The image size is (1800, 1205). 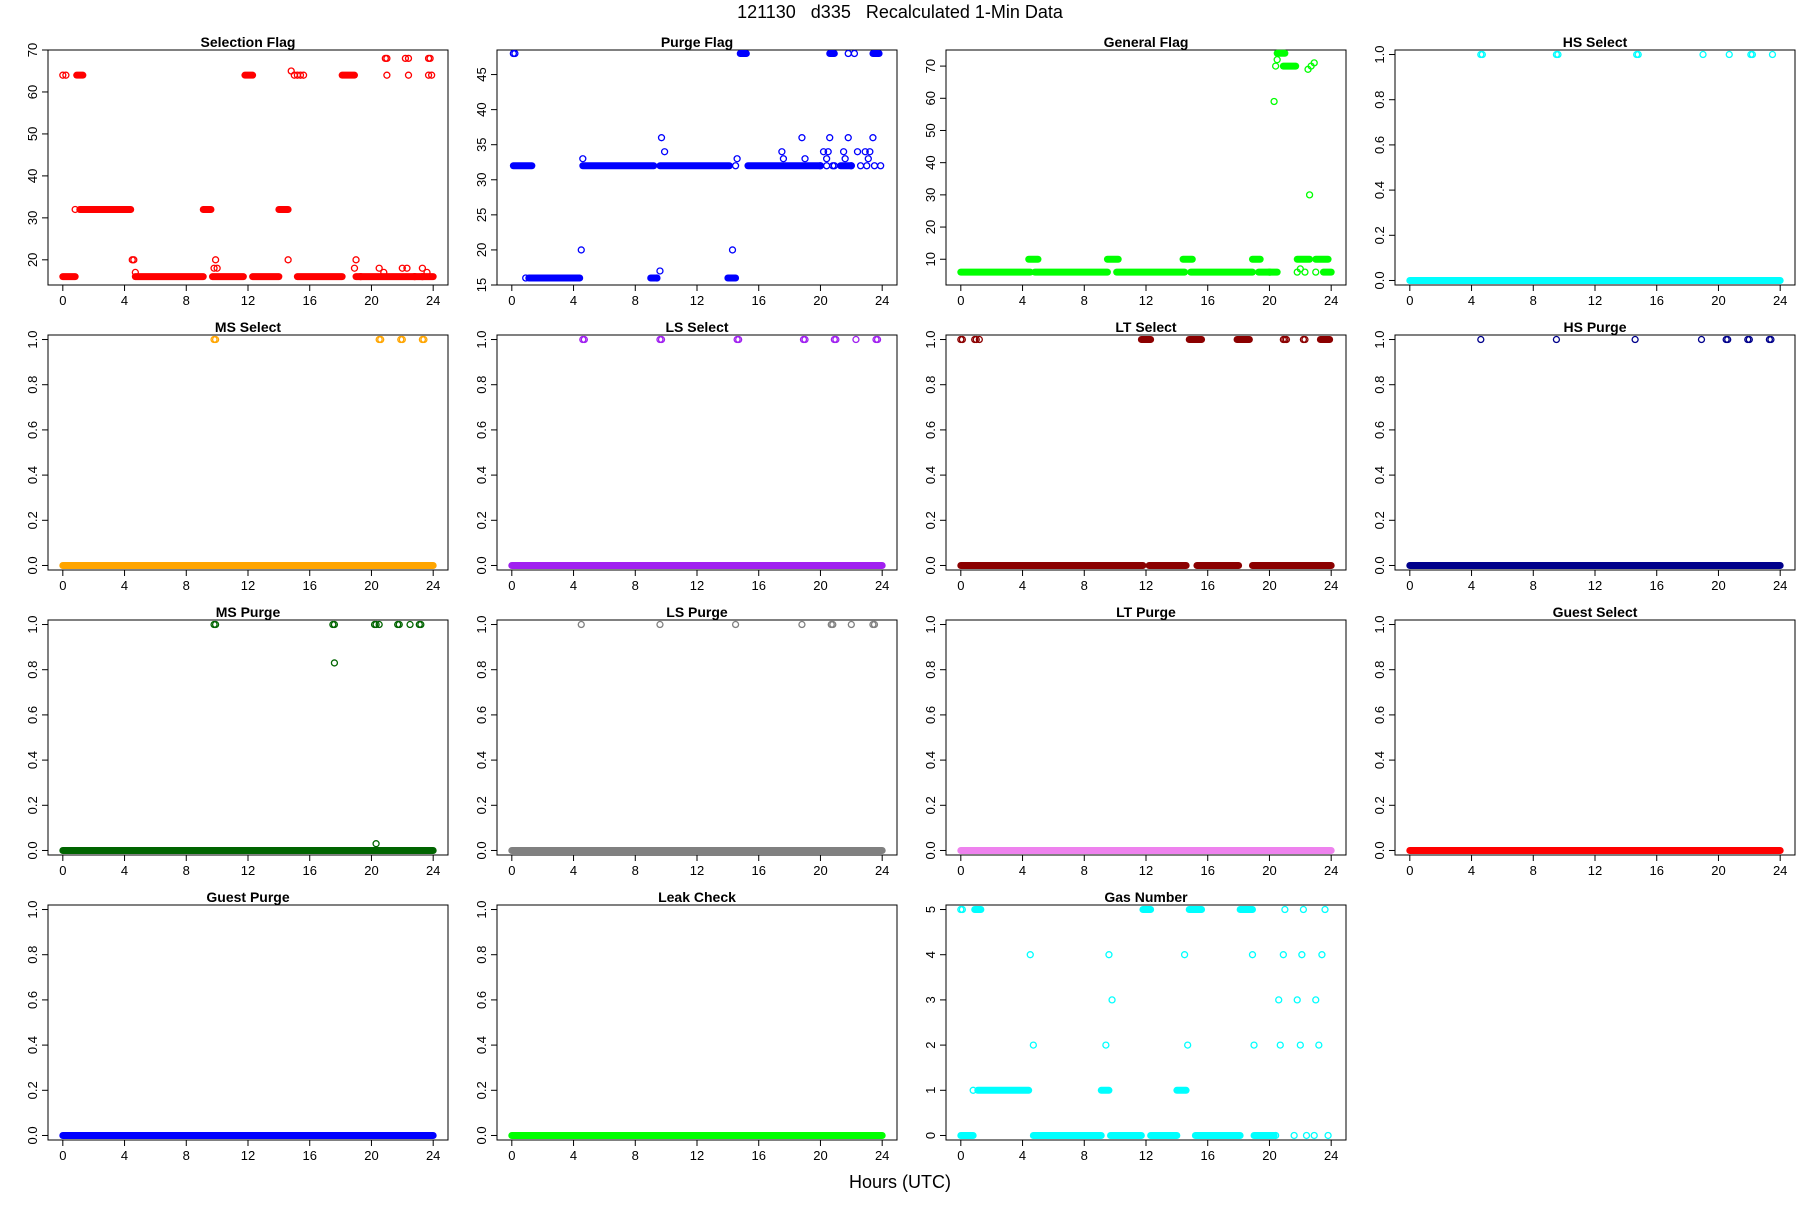 What do you see at coordinates (1146, 42) in the screenshot?
I see `panel-title: General Flag` at bounding box center [1146, 42].